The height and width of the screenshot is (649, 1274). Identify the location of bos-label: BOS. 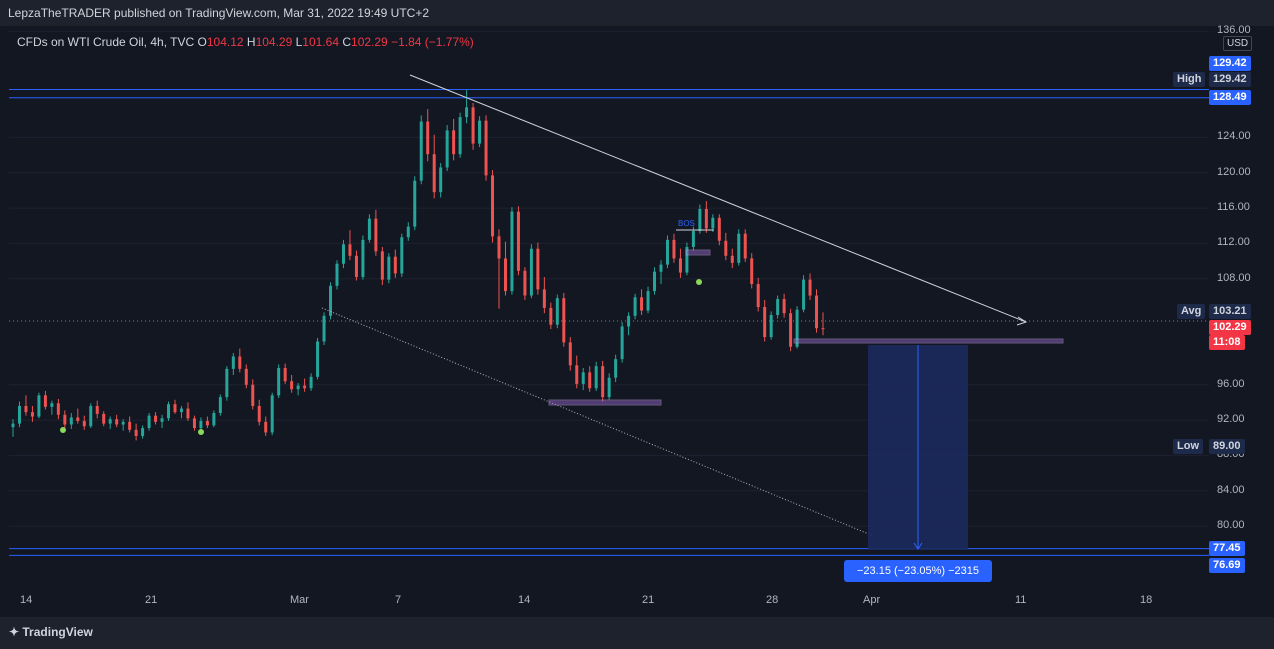
(686, 223).